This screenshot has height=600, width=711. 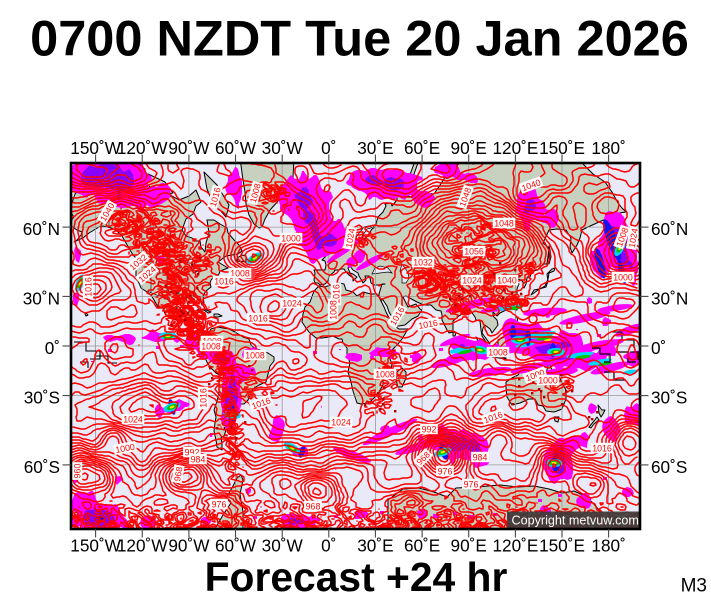 I want to click on svg-text: 0700 NZDT Tue 20 Jan 2026, so click(x=359, y=37).